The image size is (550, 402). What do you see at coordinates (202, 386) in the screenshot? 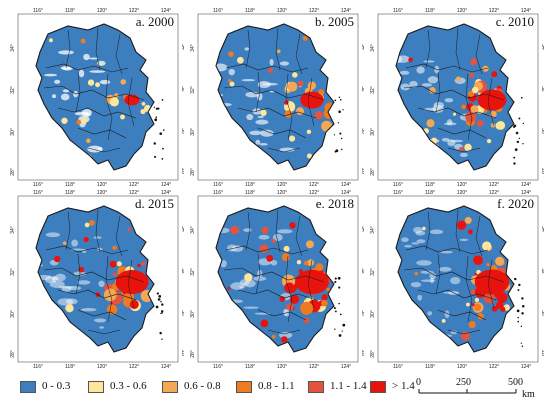
I see `legend-label: 0.6 - 0.8` at bounding box center [202, 386].